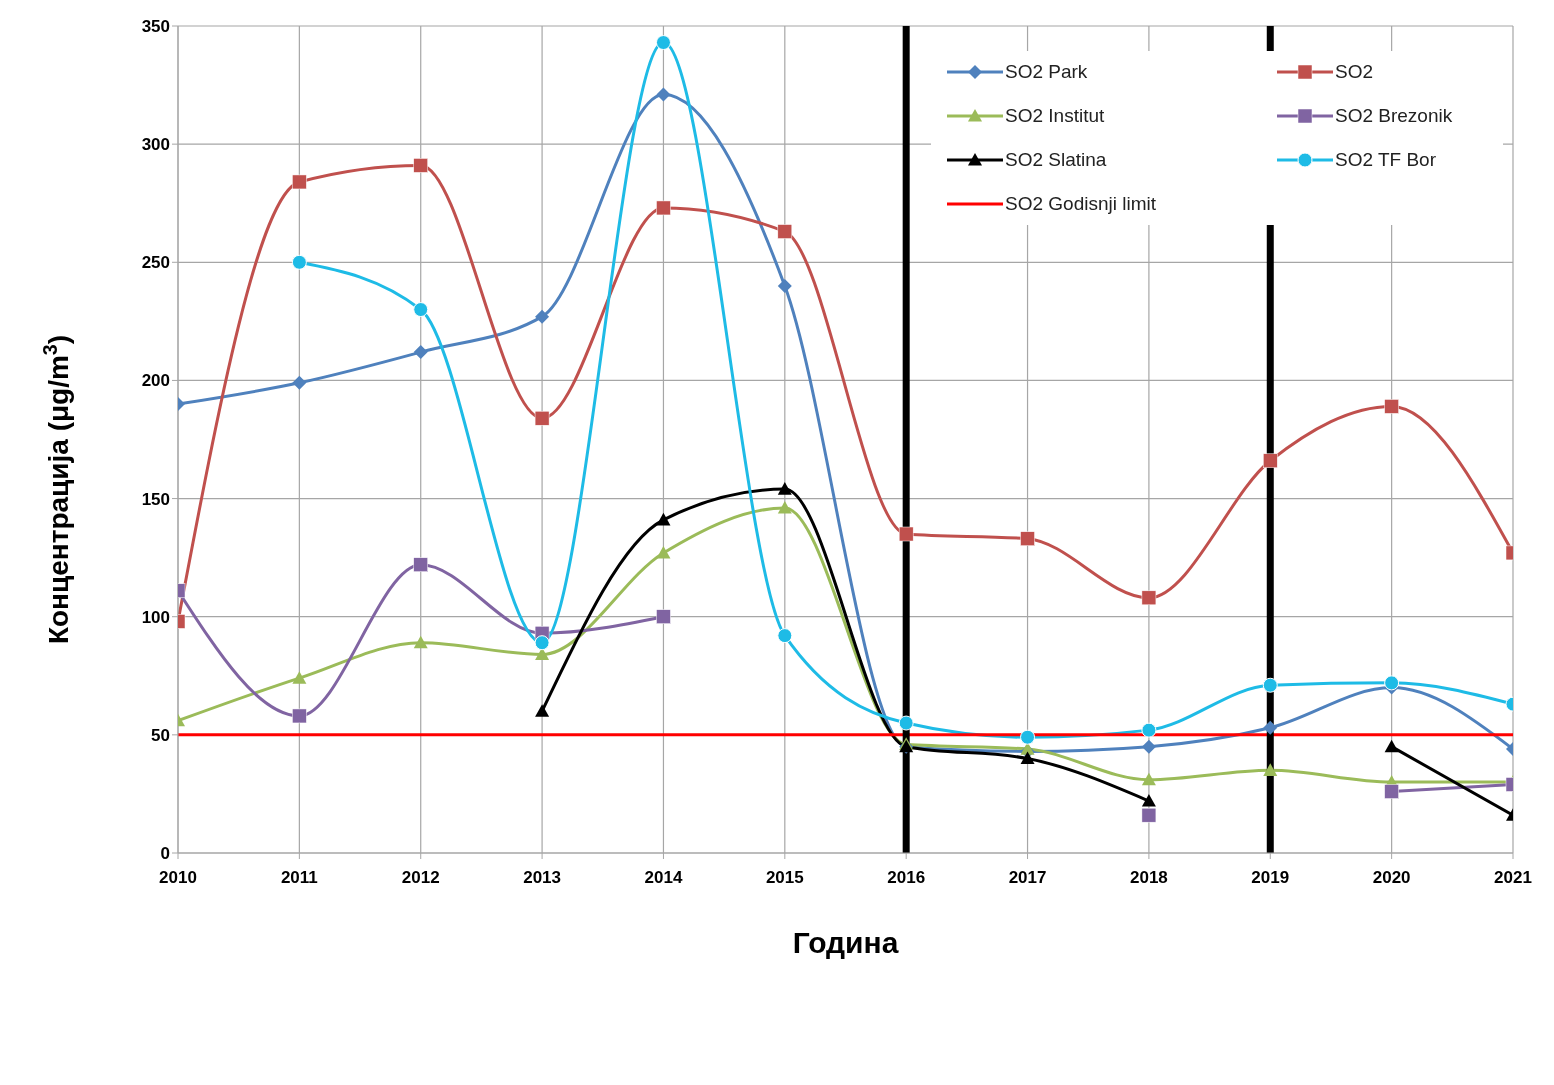 This screenshot has width=1554, height=1085. Describe the element at coordinates (542, 878) in the screenshot. I see `x-tick-label: 2013` at that location.